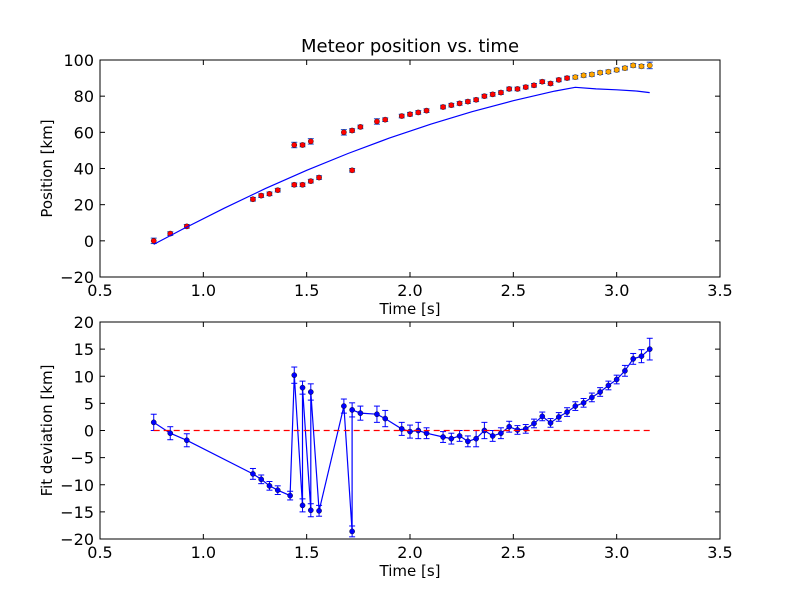  I want to click on y-tick-label: 15, so click(84, 349).